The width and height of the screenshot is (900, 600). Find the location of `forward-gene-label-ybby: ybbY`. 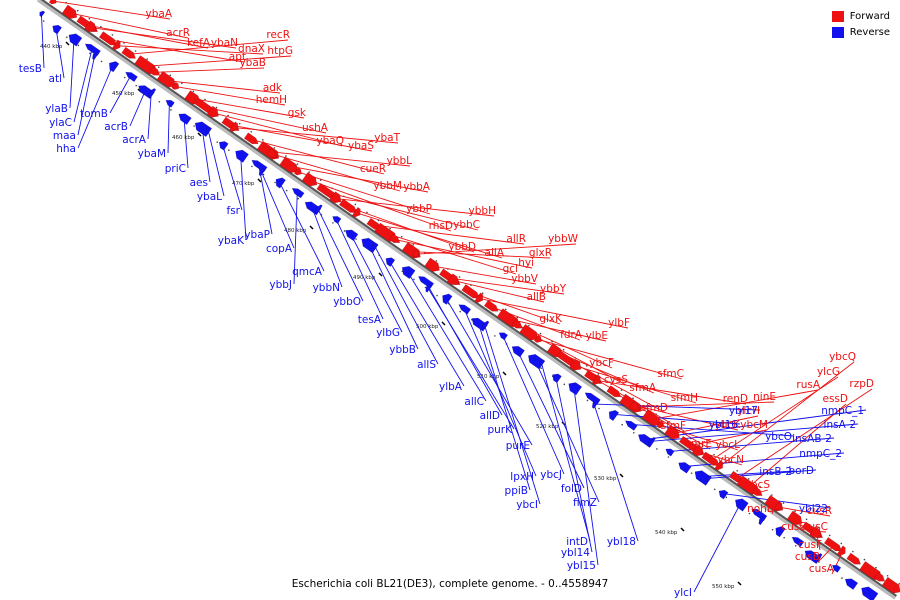

forward-gene-label-ybby: ybbY is located at coordinates (553, 289).